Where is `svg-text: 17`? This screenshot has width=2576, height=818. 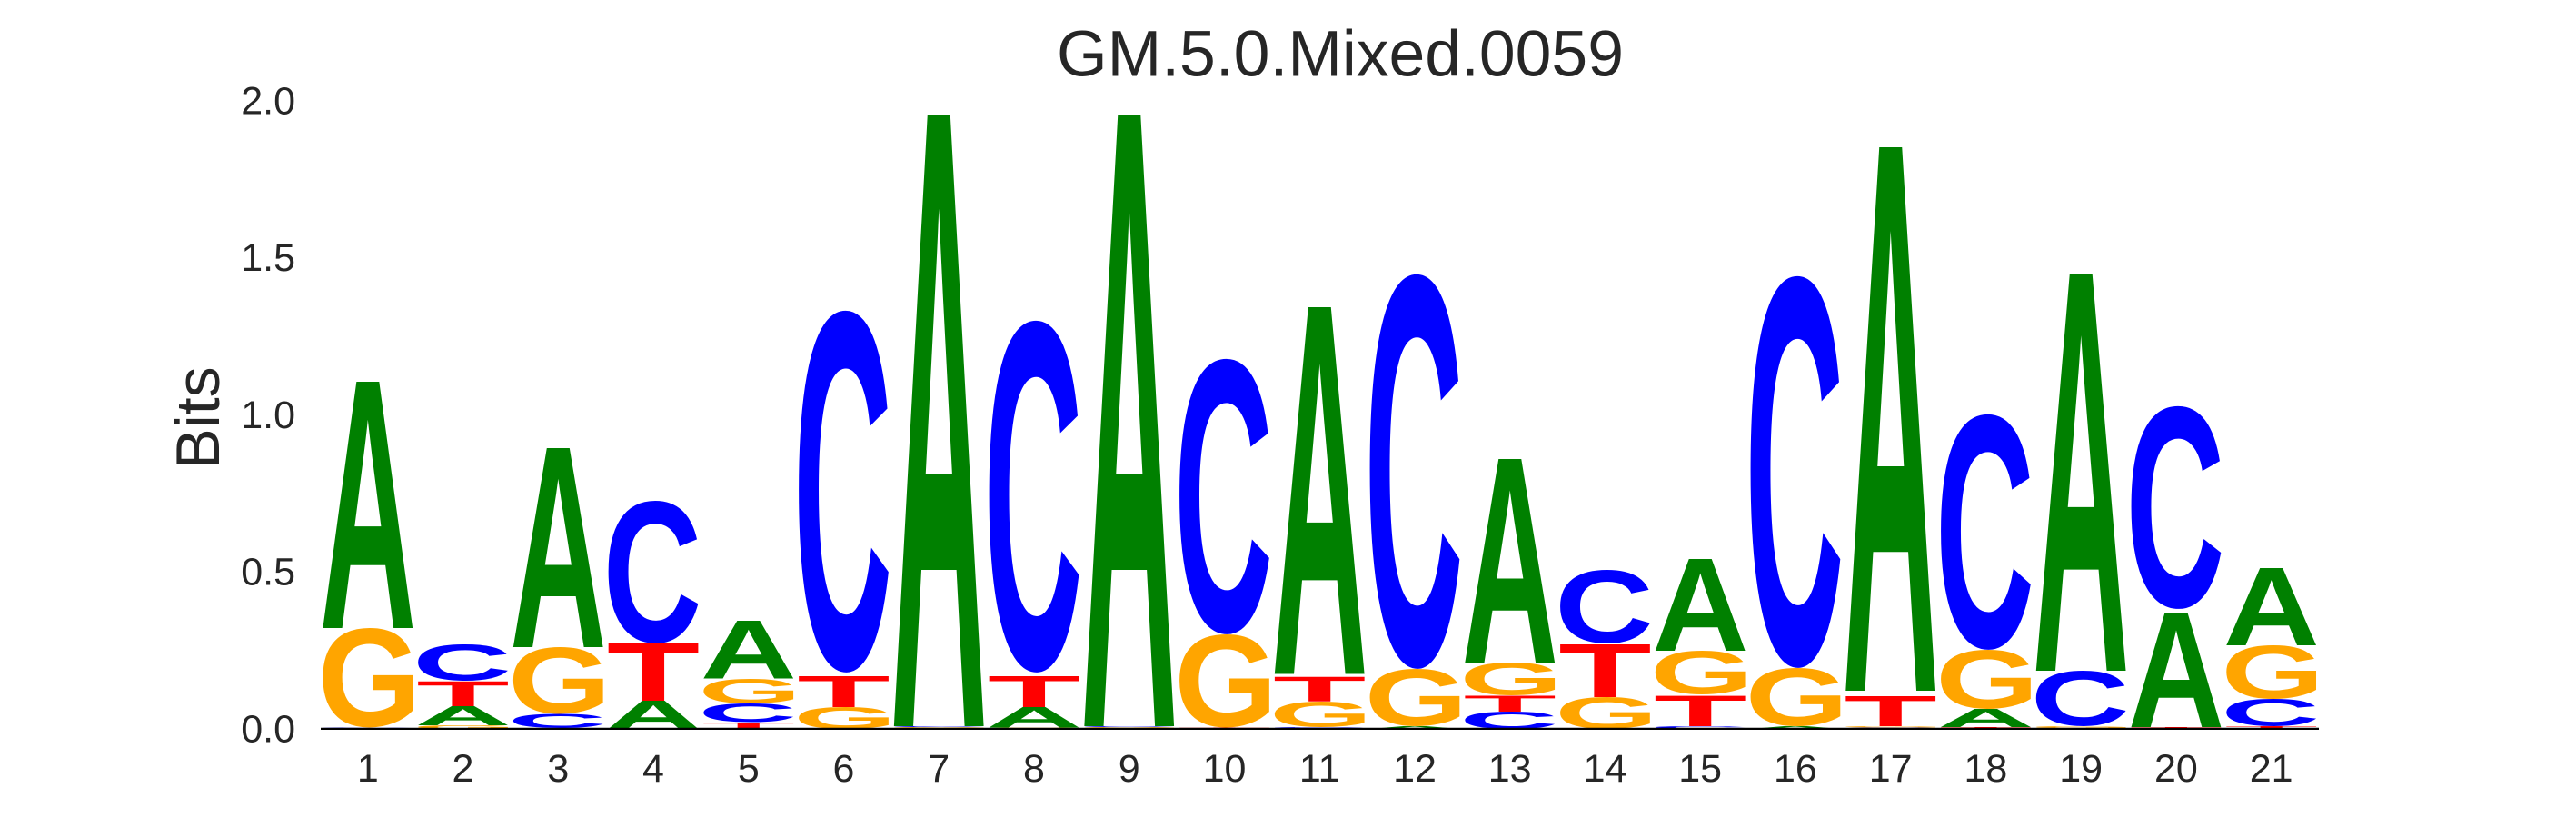
svg-text: 17 is located at coordinates (1891, 769).